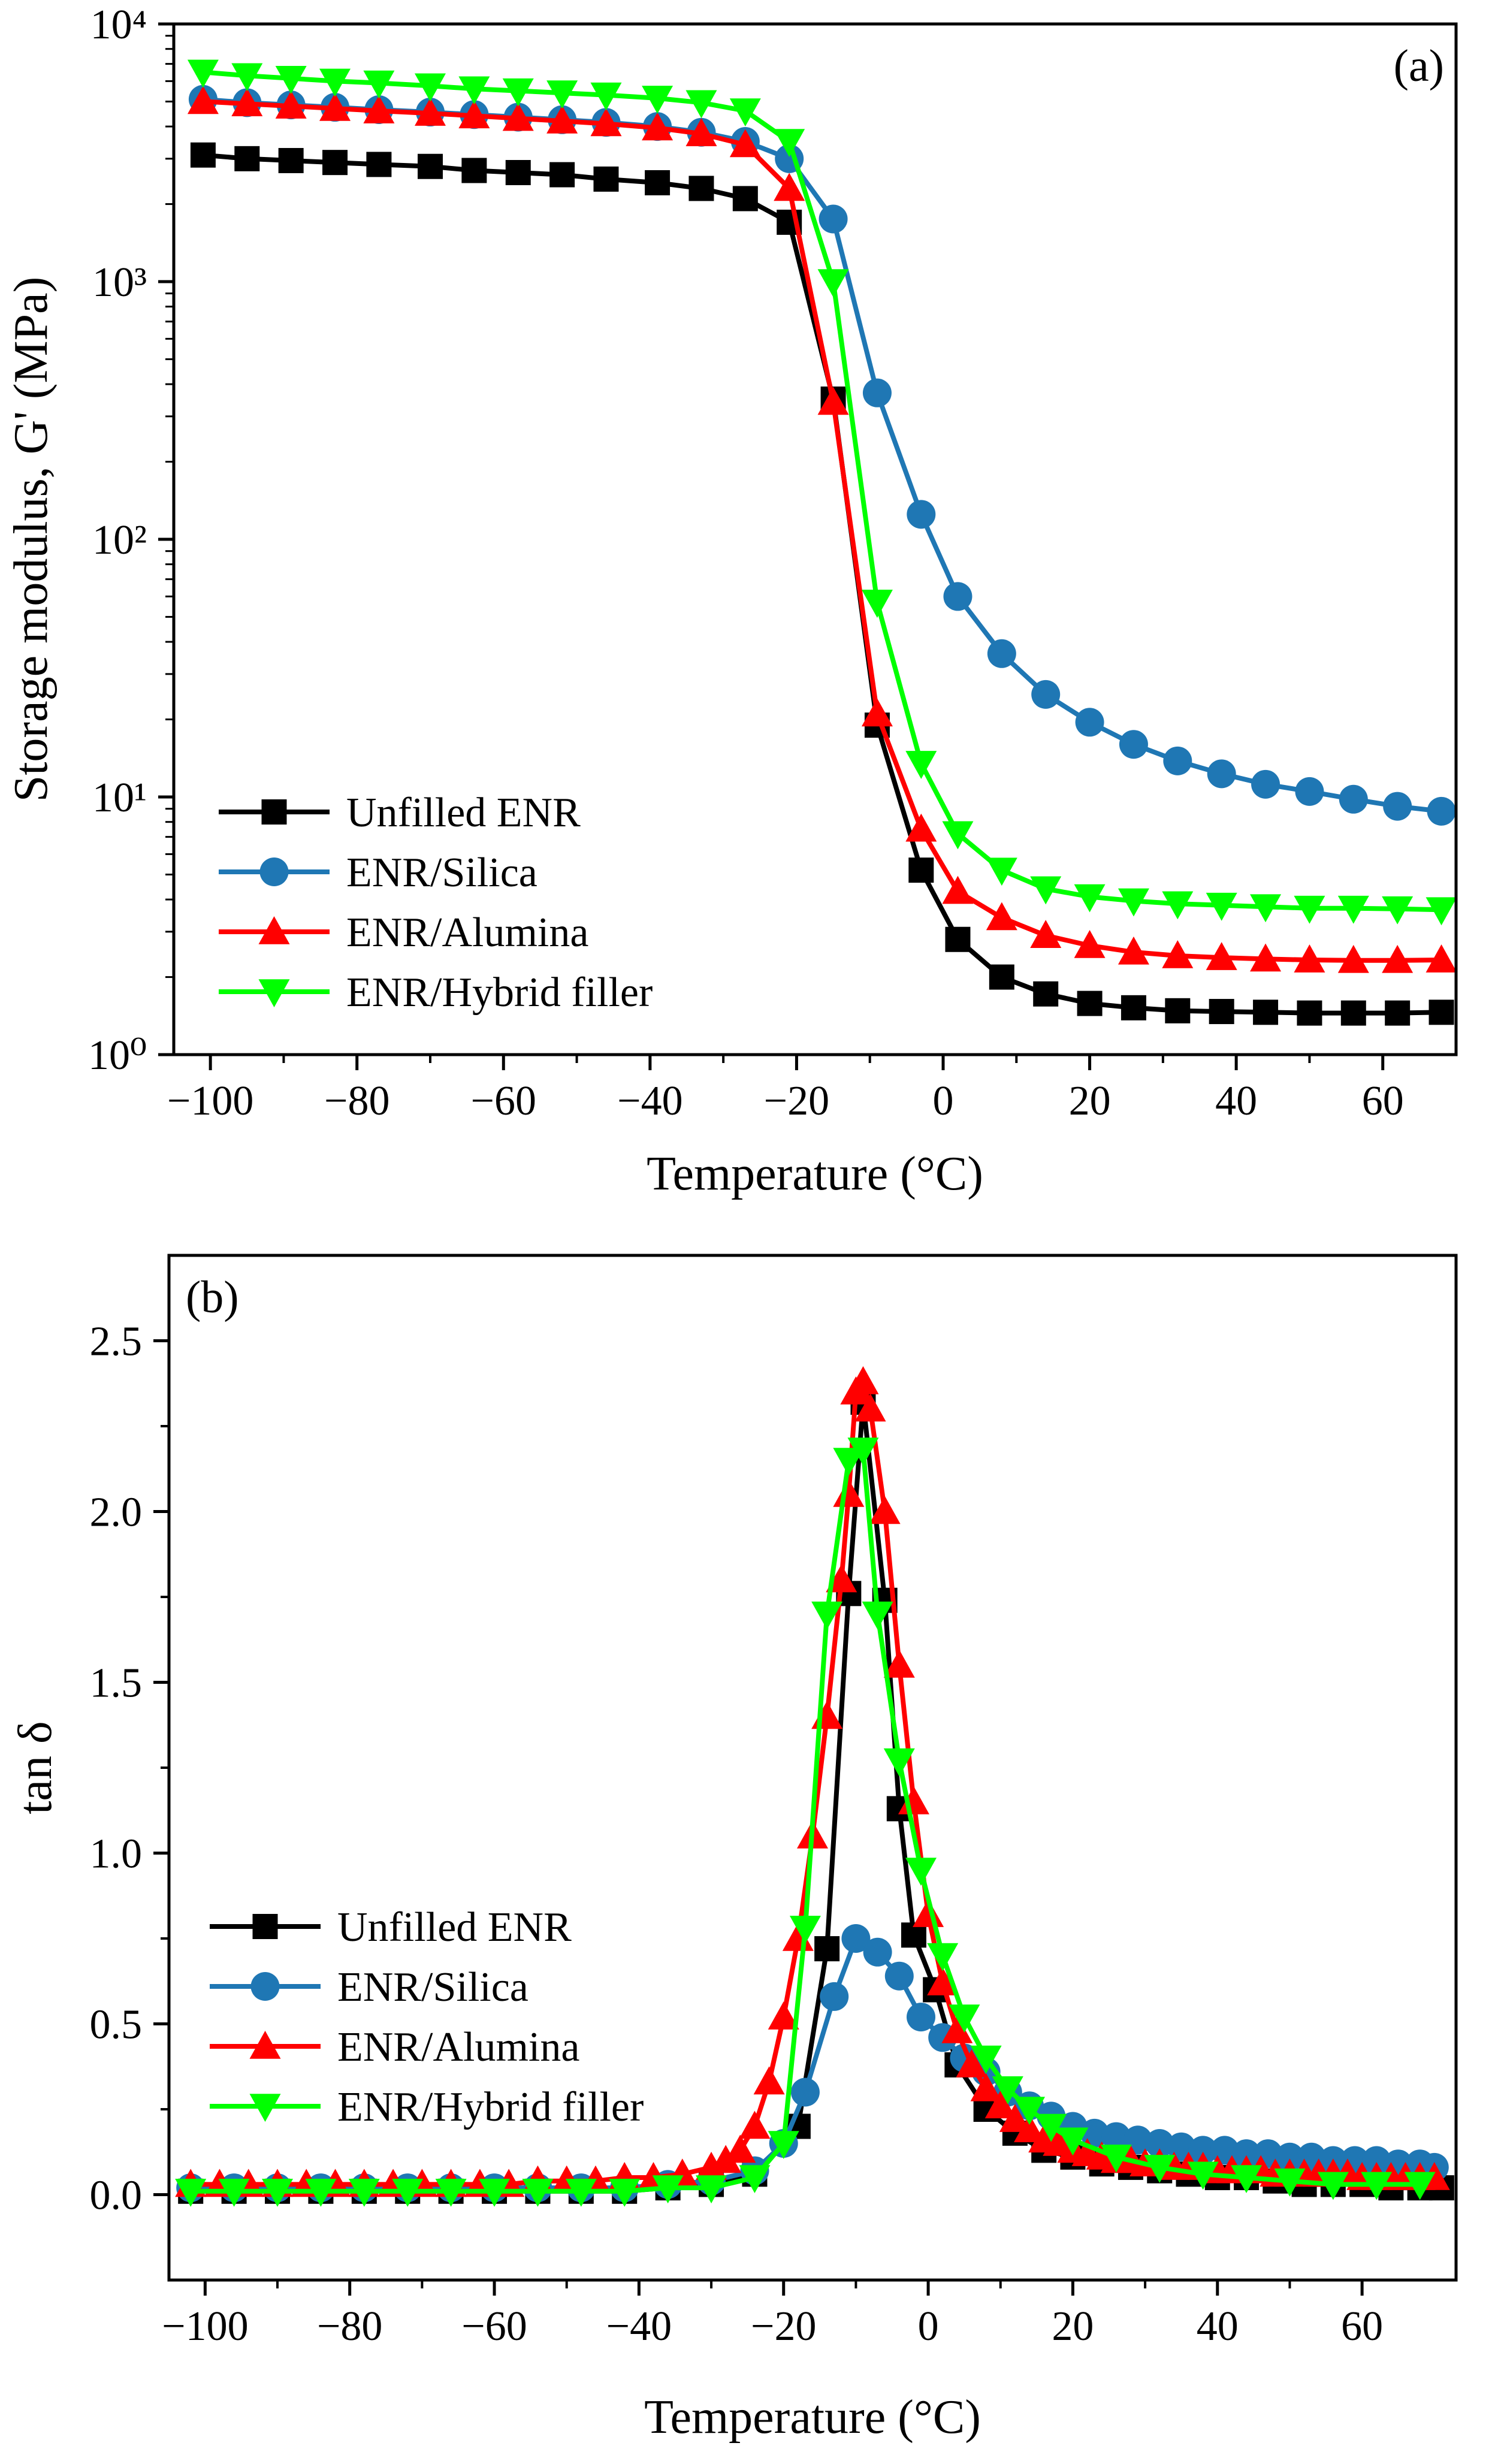  What do you see at coordinates (116, 2196) in the screenshot?
I see `y-tick-label: 0.0` at bounding box center [116, 2196].